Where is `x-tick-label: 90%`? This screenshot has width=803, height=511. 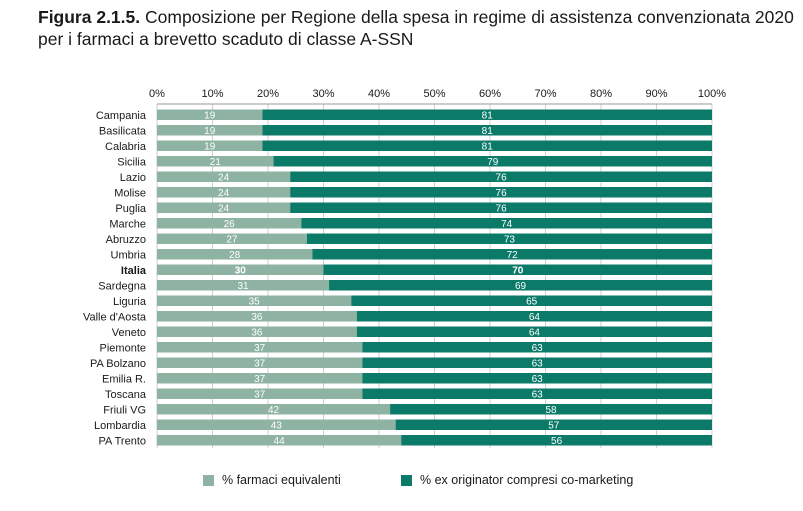
x-tick-label: 90% is located at coordinates (656, 94).